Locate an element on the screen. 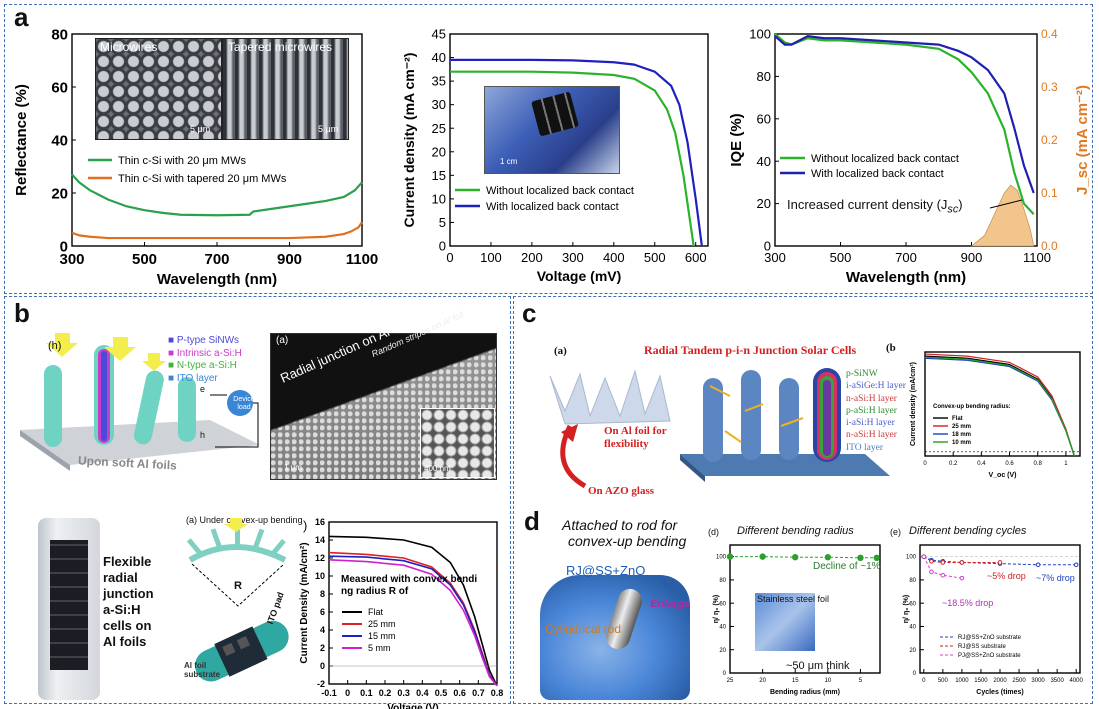  d2-ytick-label-2: 40 is located at coordinates (912, 628).